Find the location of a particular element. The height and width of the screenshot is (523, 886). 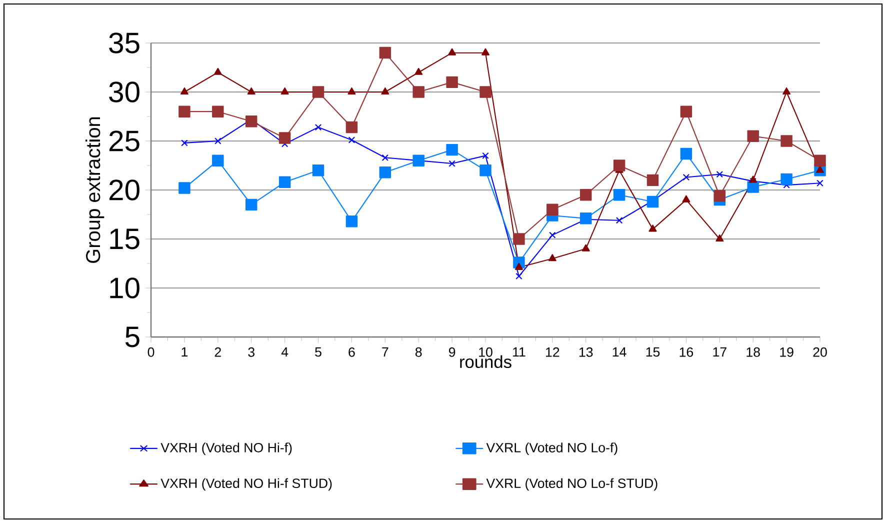

x-tick-label: 19 is located at coordinates (787, 352).